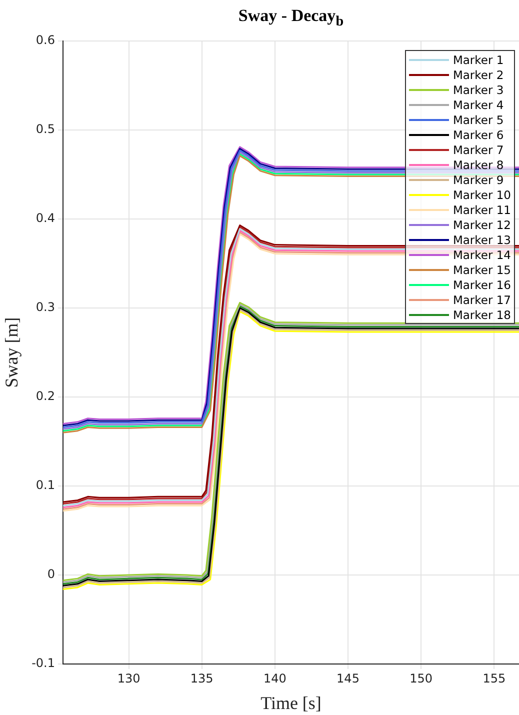  I want to click on y-tick-label: 0, so click(51, 574).